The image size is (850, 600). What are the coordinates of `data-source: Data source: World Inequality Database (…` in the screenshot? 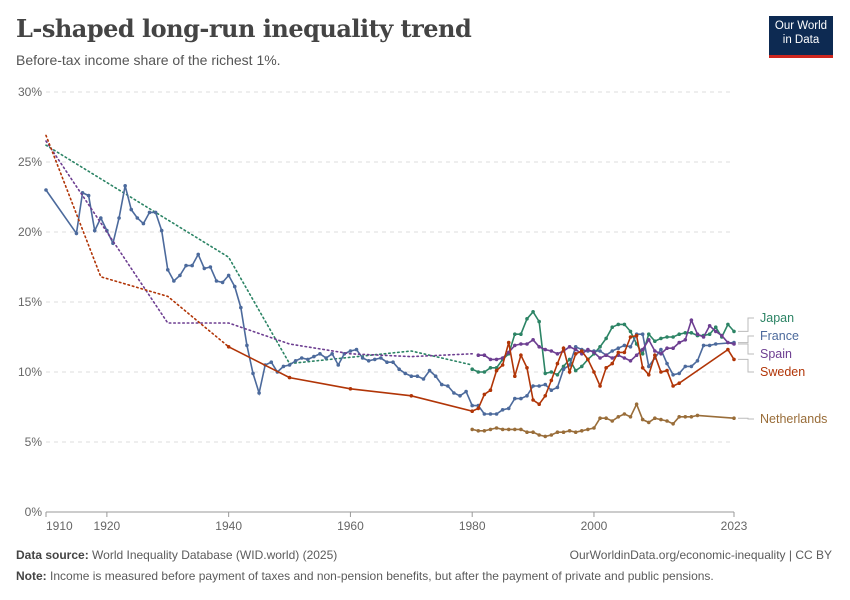 It's located at (176, 555).